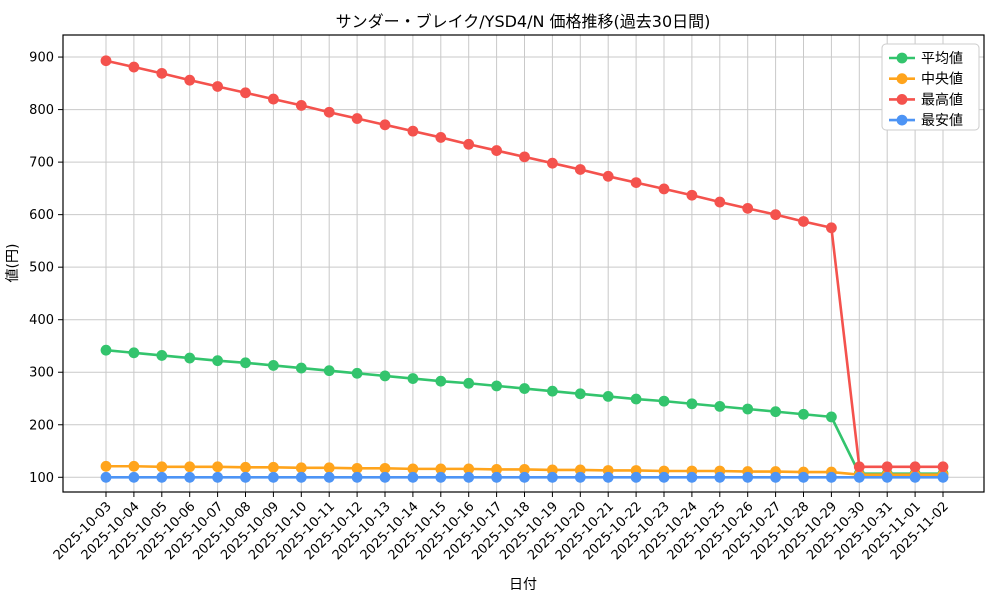  Describe the element at coordinates (942, 99) in the screenshot. I see `legend-label-最高値: 最高値` at that location.